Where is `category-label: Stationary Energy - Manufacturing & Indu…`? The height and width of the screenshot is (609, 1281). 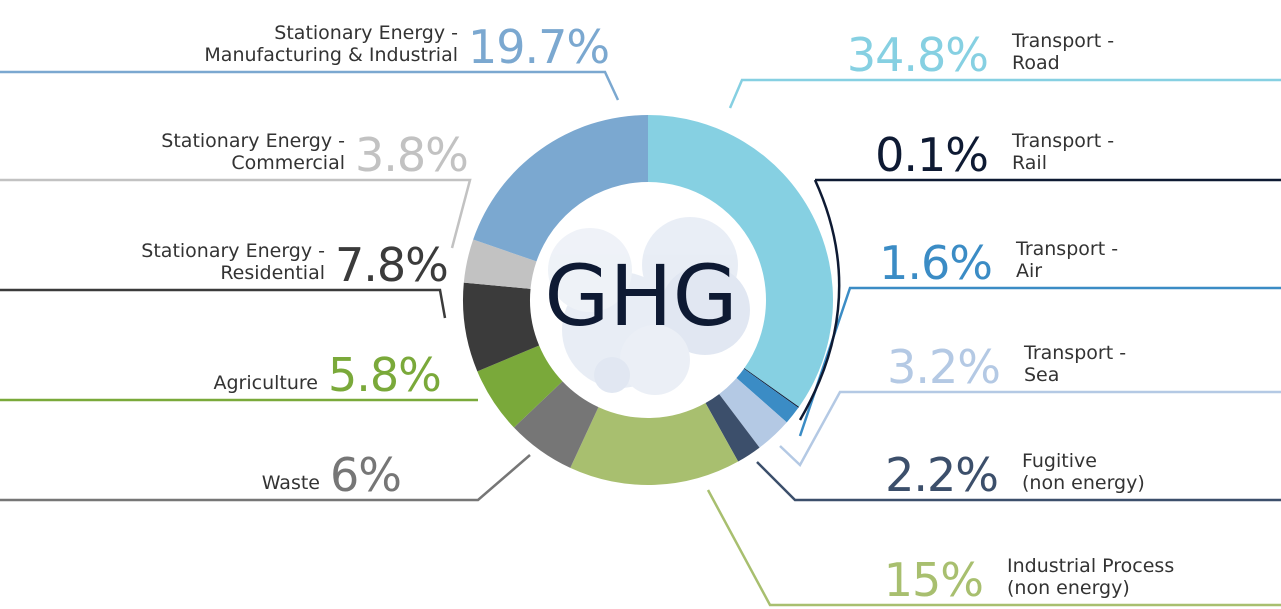 category-label: Stationary Energy - Manufacturing & Indu… is located at coordinates (331, 44).